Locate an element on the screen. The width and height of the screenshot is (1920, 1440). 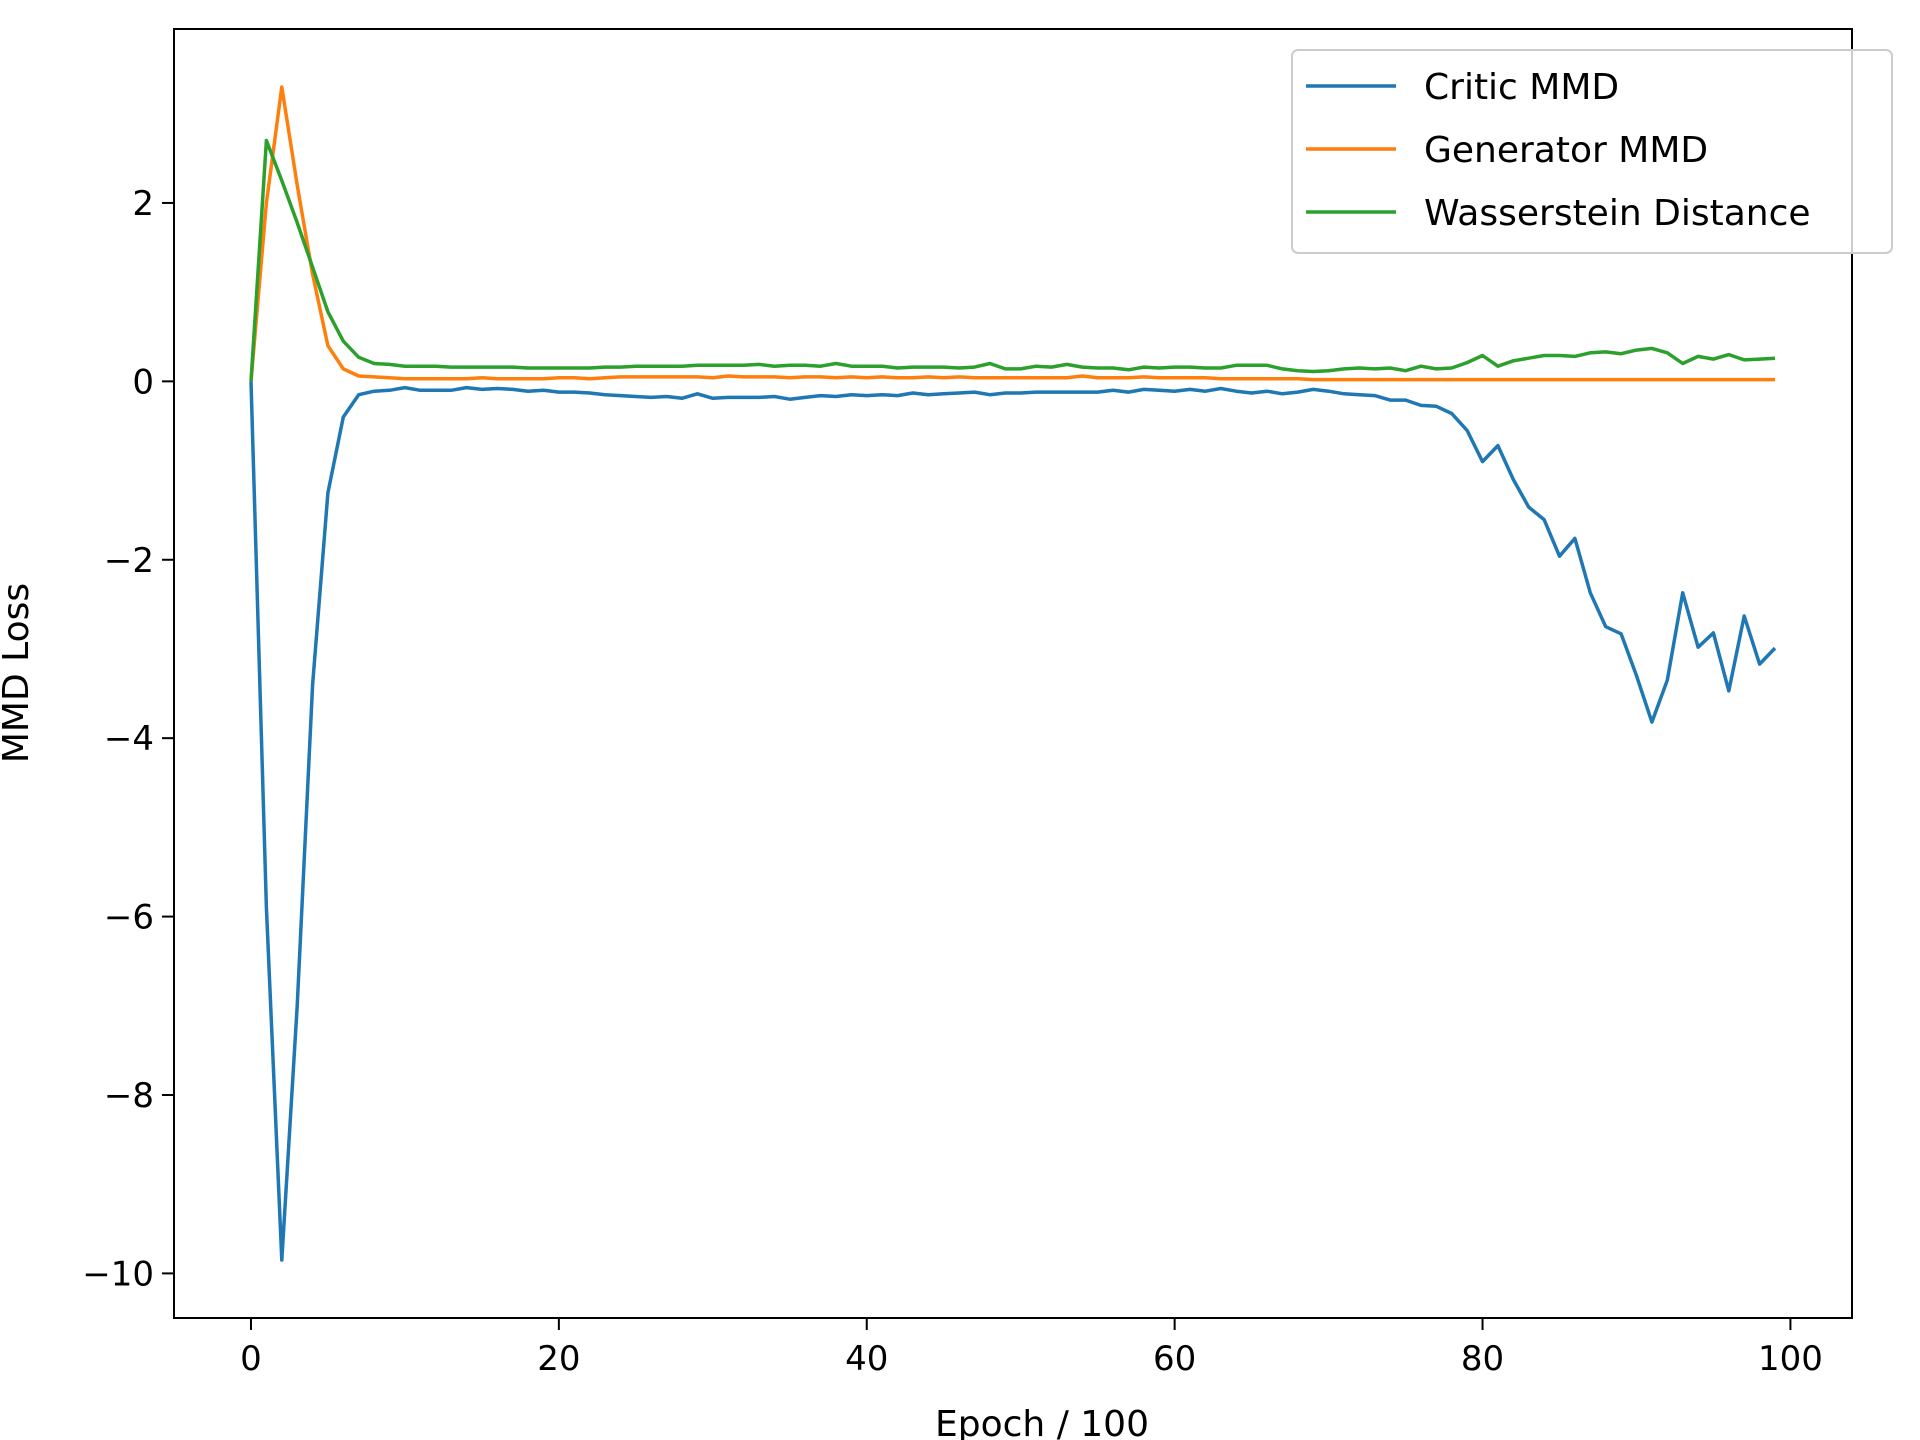
x-axis-label: Epoch / 100 is located at coordinates (1042, 1422).